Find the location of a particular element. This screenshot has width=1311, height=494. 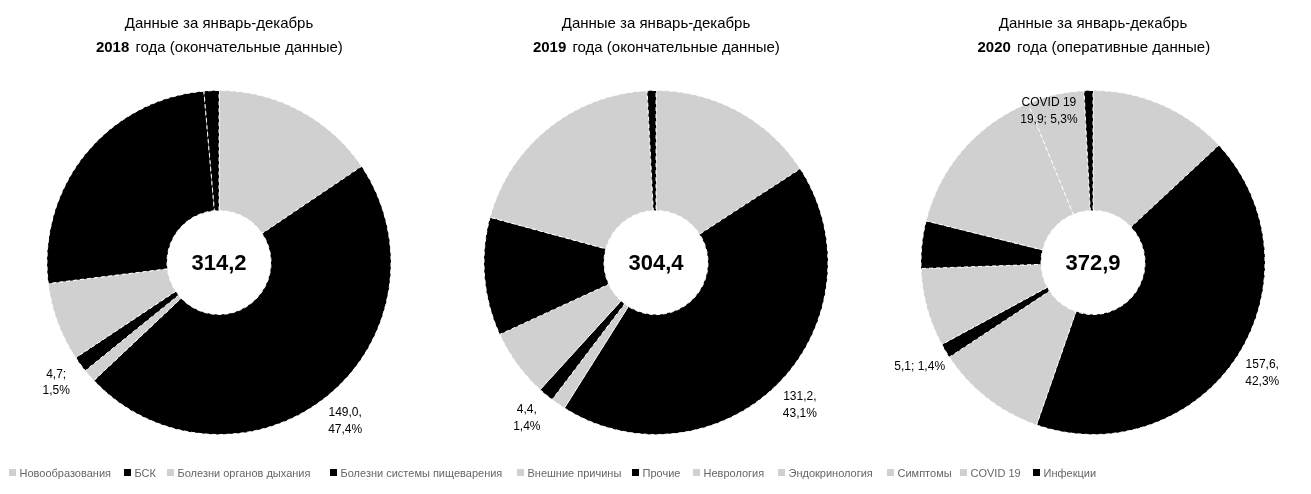

text: 314,2 is located at coordinates (219, 262).